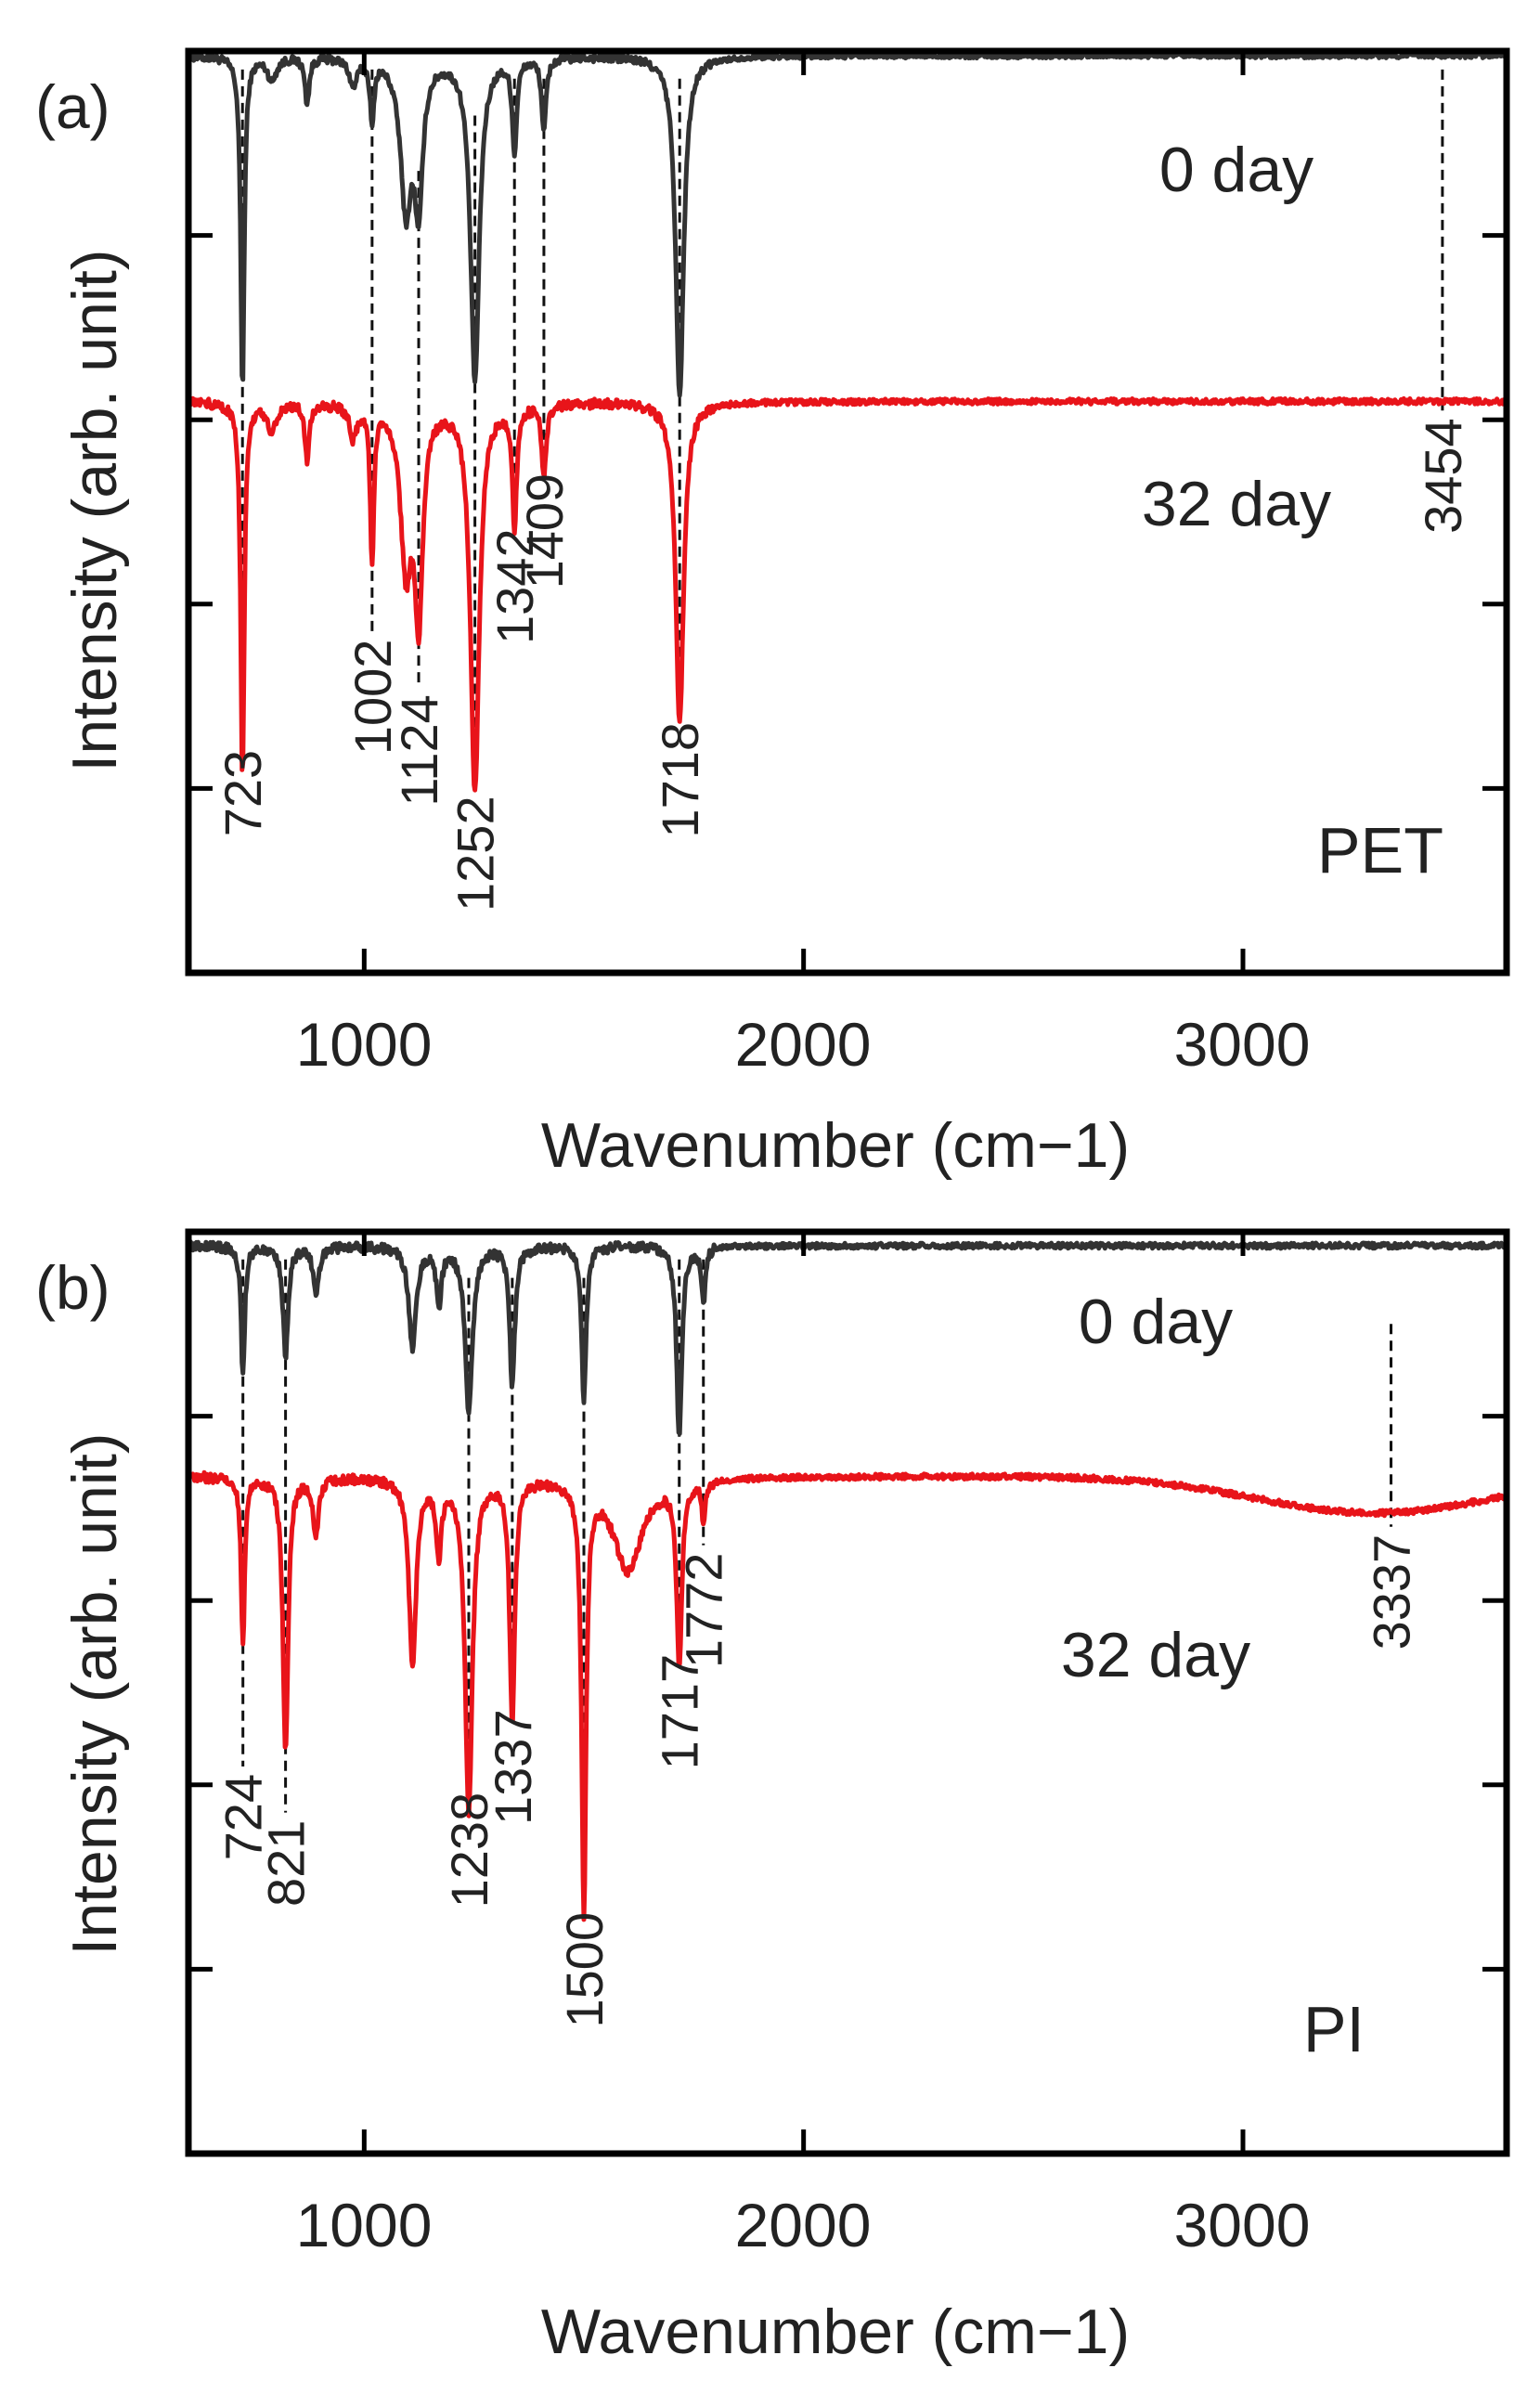 This screenshot has width=1540, height=2407. What do you see at coordinates (585, 1970) in the screenshot?
I see `peak-label-1500: 1500` at bounding box center [585, 1970].